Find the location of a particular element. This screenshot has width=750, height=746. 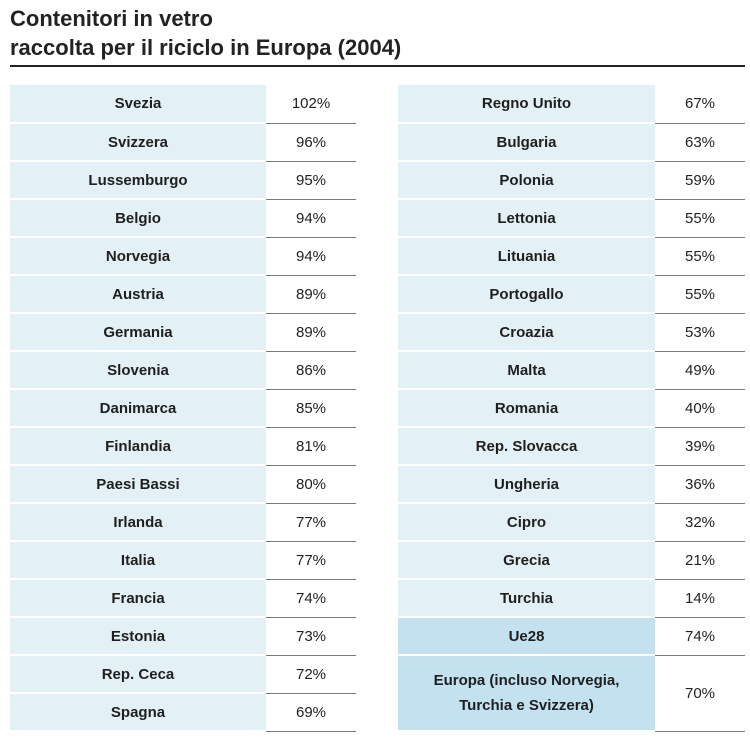

country-name-cell: Romania is located at coordinates (526, 408).